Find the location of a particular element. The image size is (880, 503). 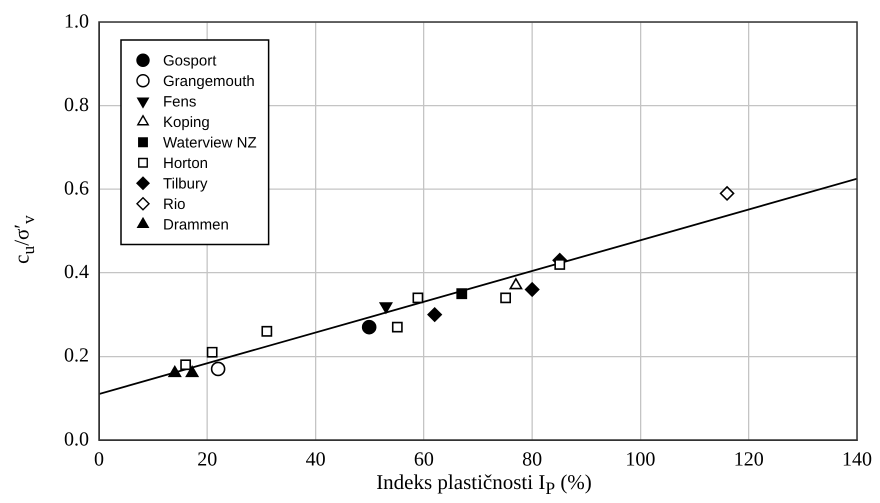

y-tick-label: 0.2 is located at coordinates (76, 355).